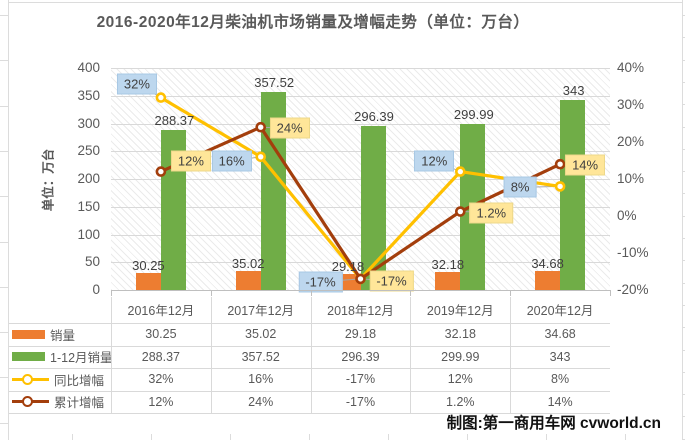 Image resolution: width=685 pixels, height=440 pixels. I want to click on table-value-cell: 30.25, so click(161, 334).